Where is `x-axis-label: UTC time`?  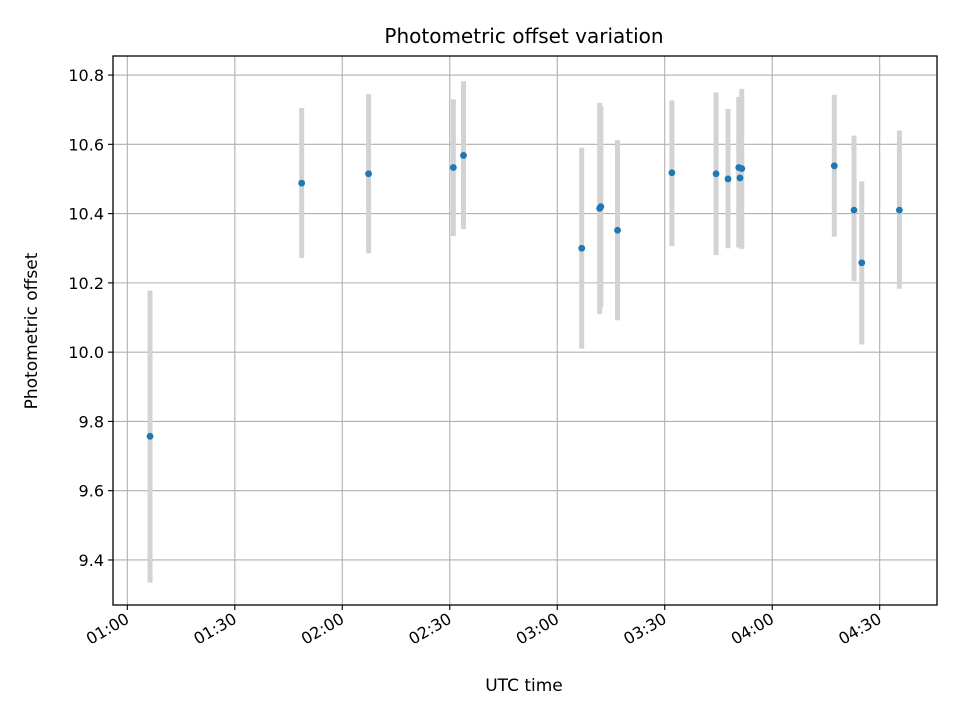 x-axis-label: UTC time is located at coordinates (524, 686).